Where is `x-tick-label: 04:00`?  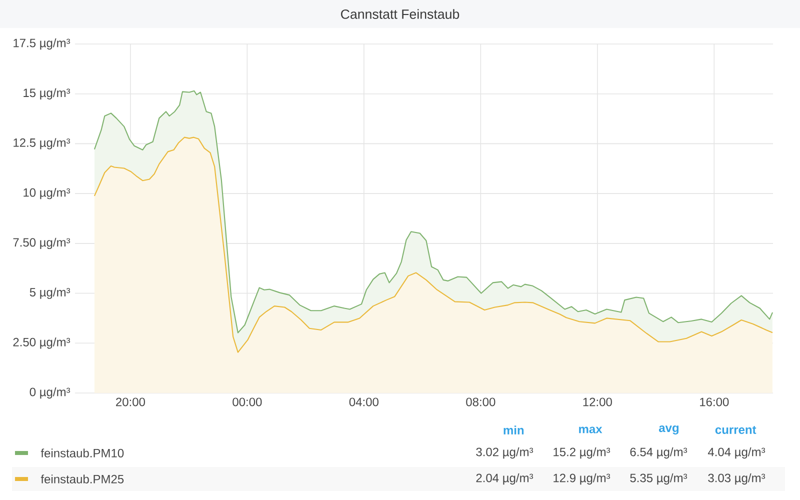 x-tick-label: 04:00 is located at coordinates (363, 402).